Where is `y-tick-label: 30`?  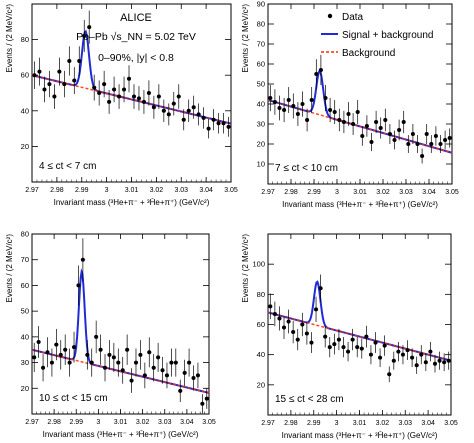 y-tick-label: 30 is located at coordinates (261, 124).